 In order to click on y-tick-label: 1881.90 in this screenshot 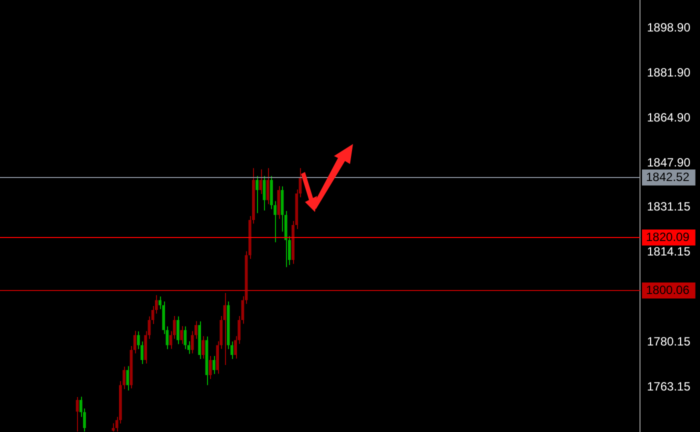, I will do `click(669, 72)`.